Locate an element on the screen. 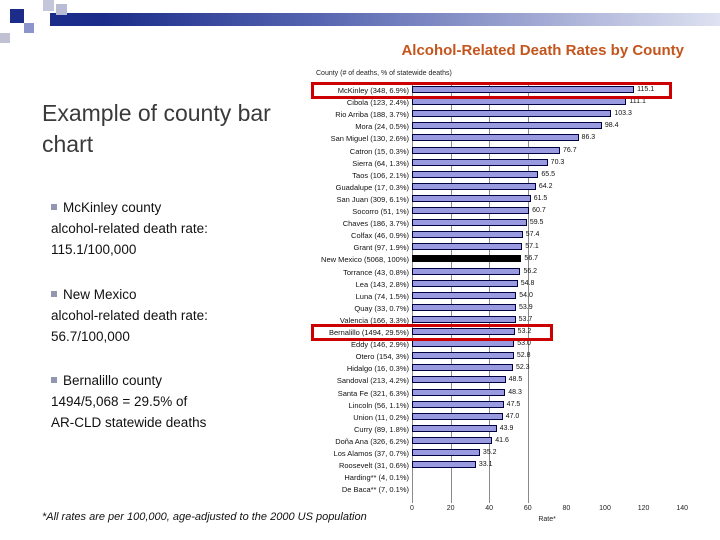 The width and height of the screenshot is (720, 540). bar-value-label: 60.7 is located at coordinates (539, 210).